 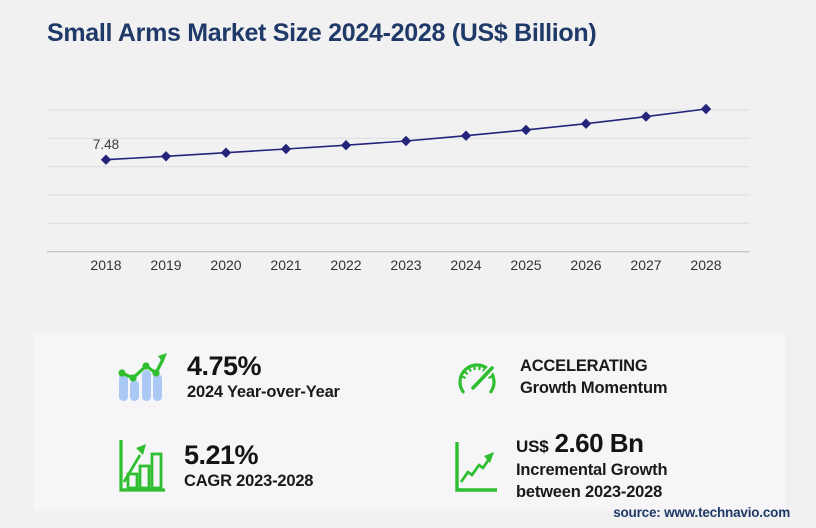 I want to click on yoy-value: 4.75%, so click(x=224, y=365).